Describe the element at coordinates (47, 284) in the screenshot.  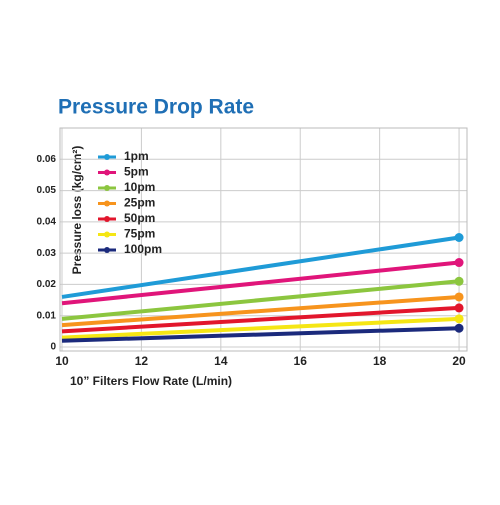
I see `y-tick-label: 0.02` at that location.